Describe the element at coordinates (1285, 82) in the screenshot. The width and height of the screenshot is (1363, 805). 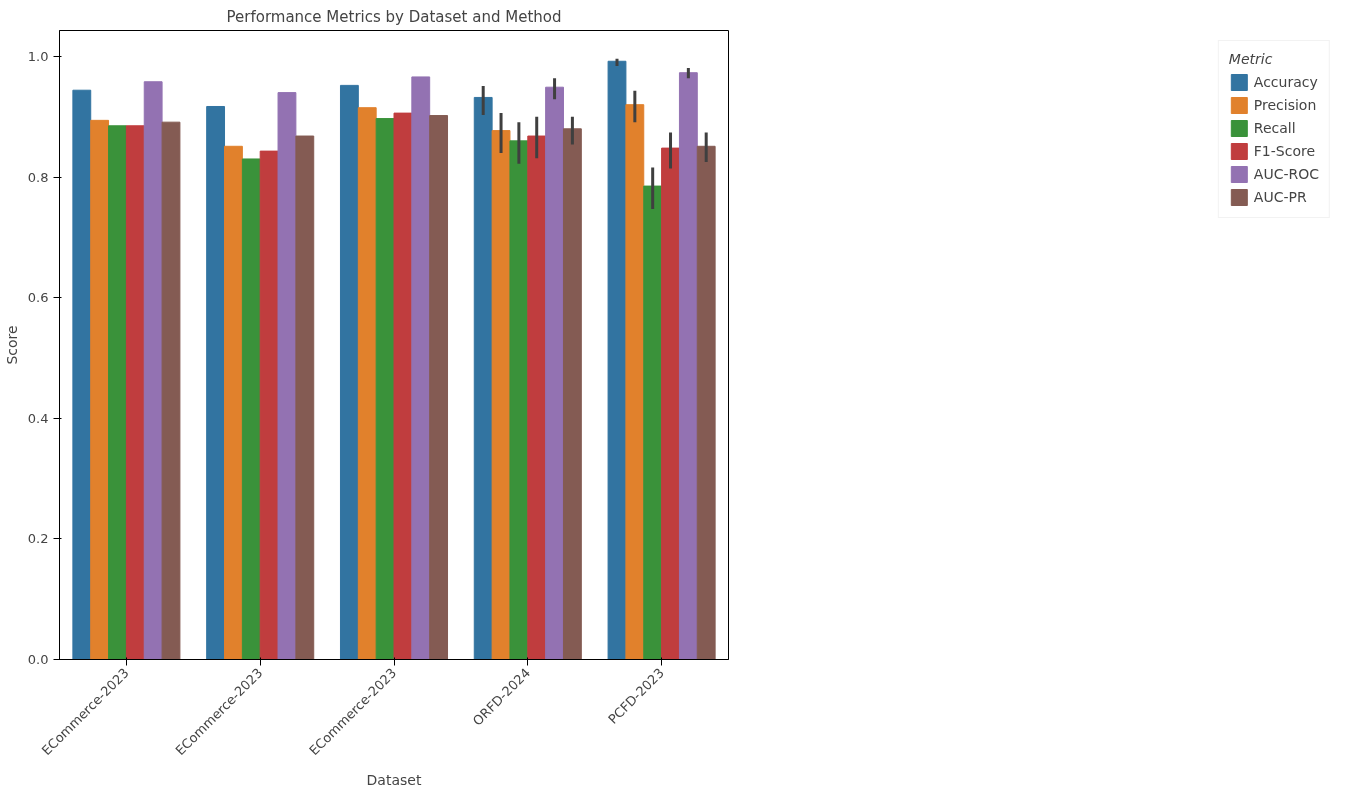
I see `legend-label: Accuracy` at that location.